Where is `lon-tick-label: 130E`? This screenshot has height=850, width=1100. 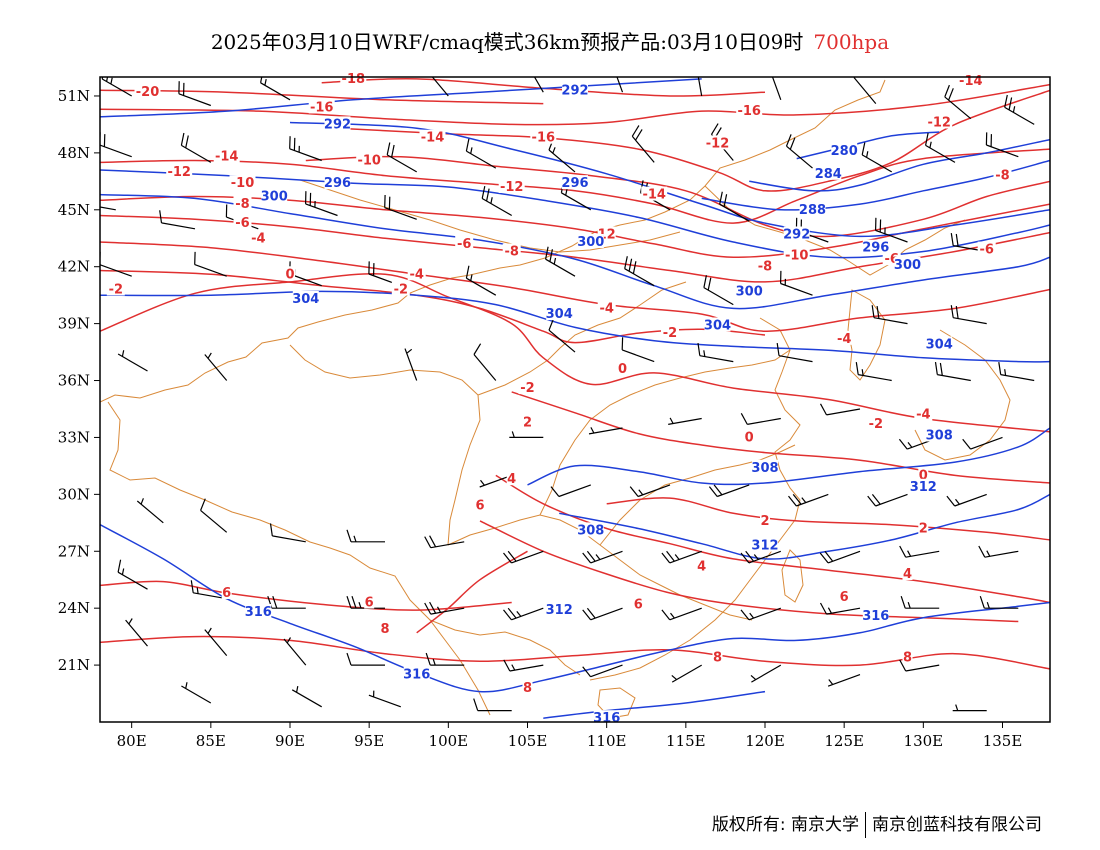 lon-tick-label: 130E is located at coordinates (924, 741).